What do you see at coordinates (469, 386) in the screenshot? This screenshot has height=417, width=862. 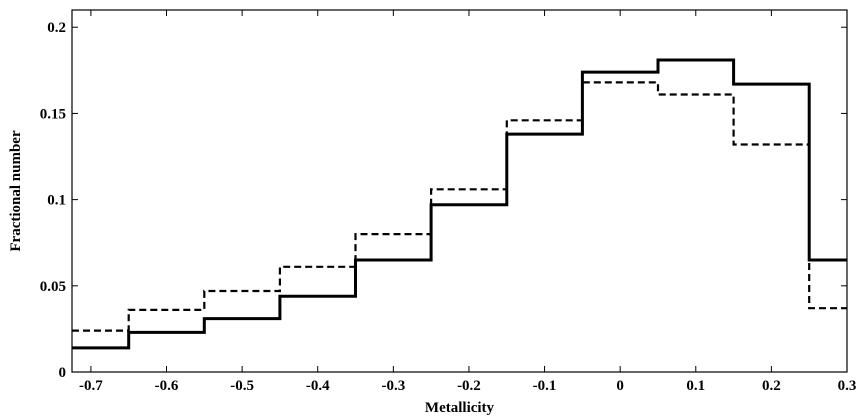 I see `x-tick-label: -0.2` at bounding box center [469, 386].